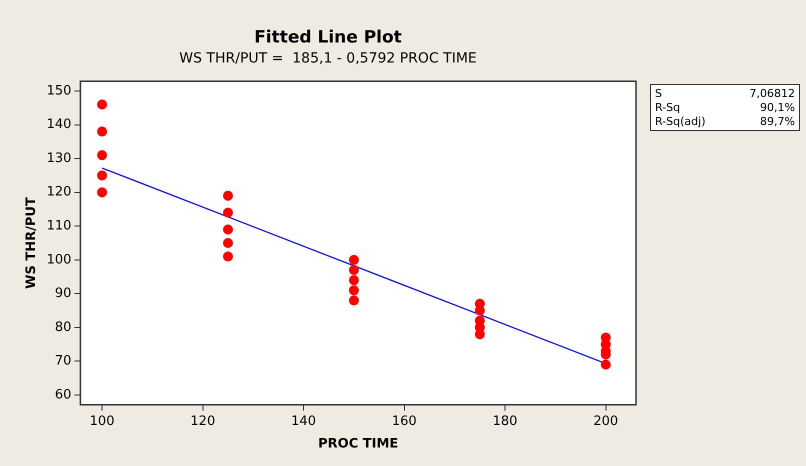 This screenshot has width=806, height=466. Describe the element at coordinates (59, 226) in the screenshot. I see `y-tick-label: 110` at that location.